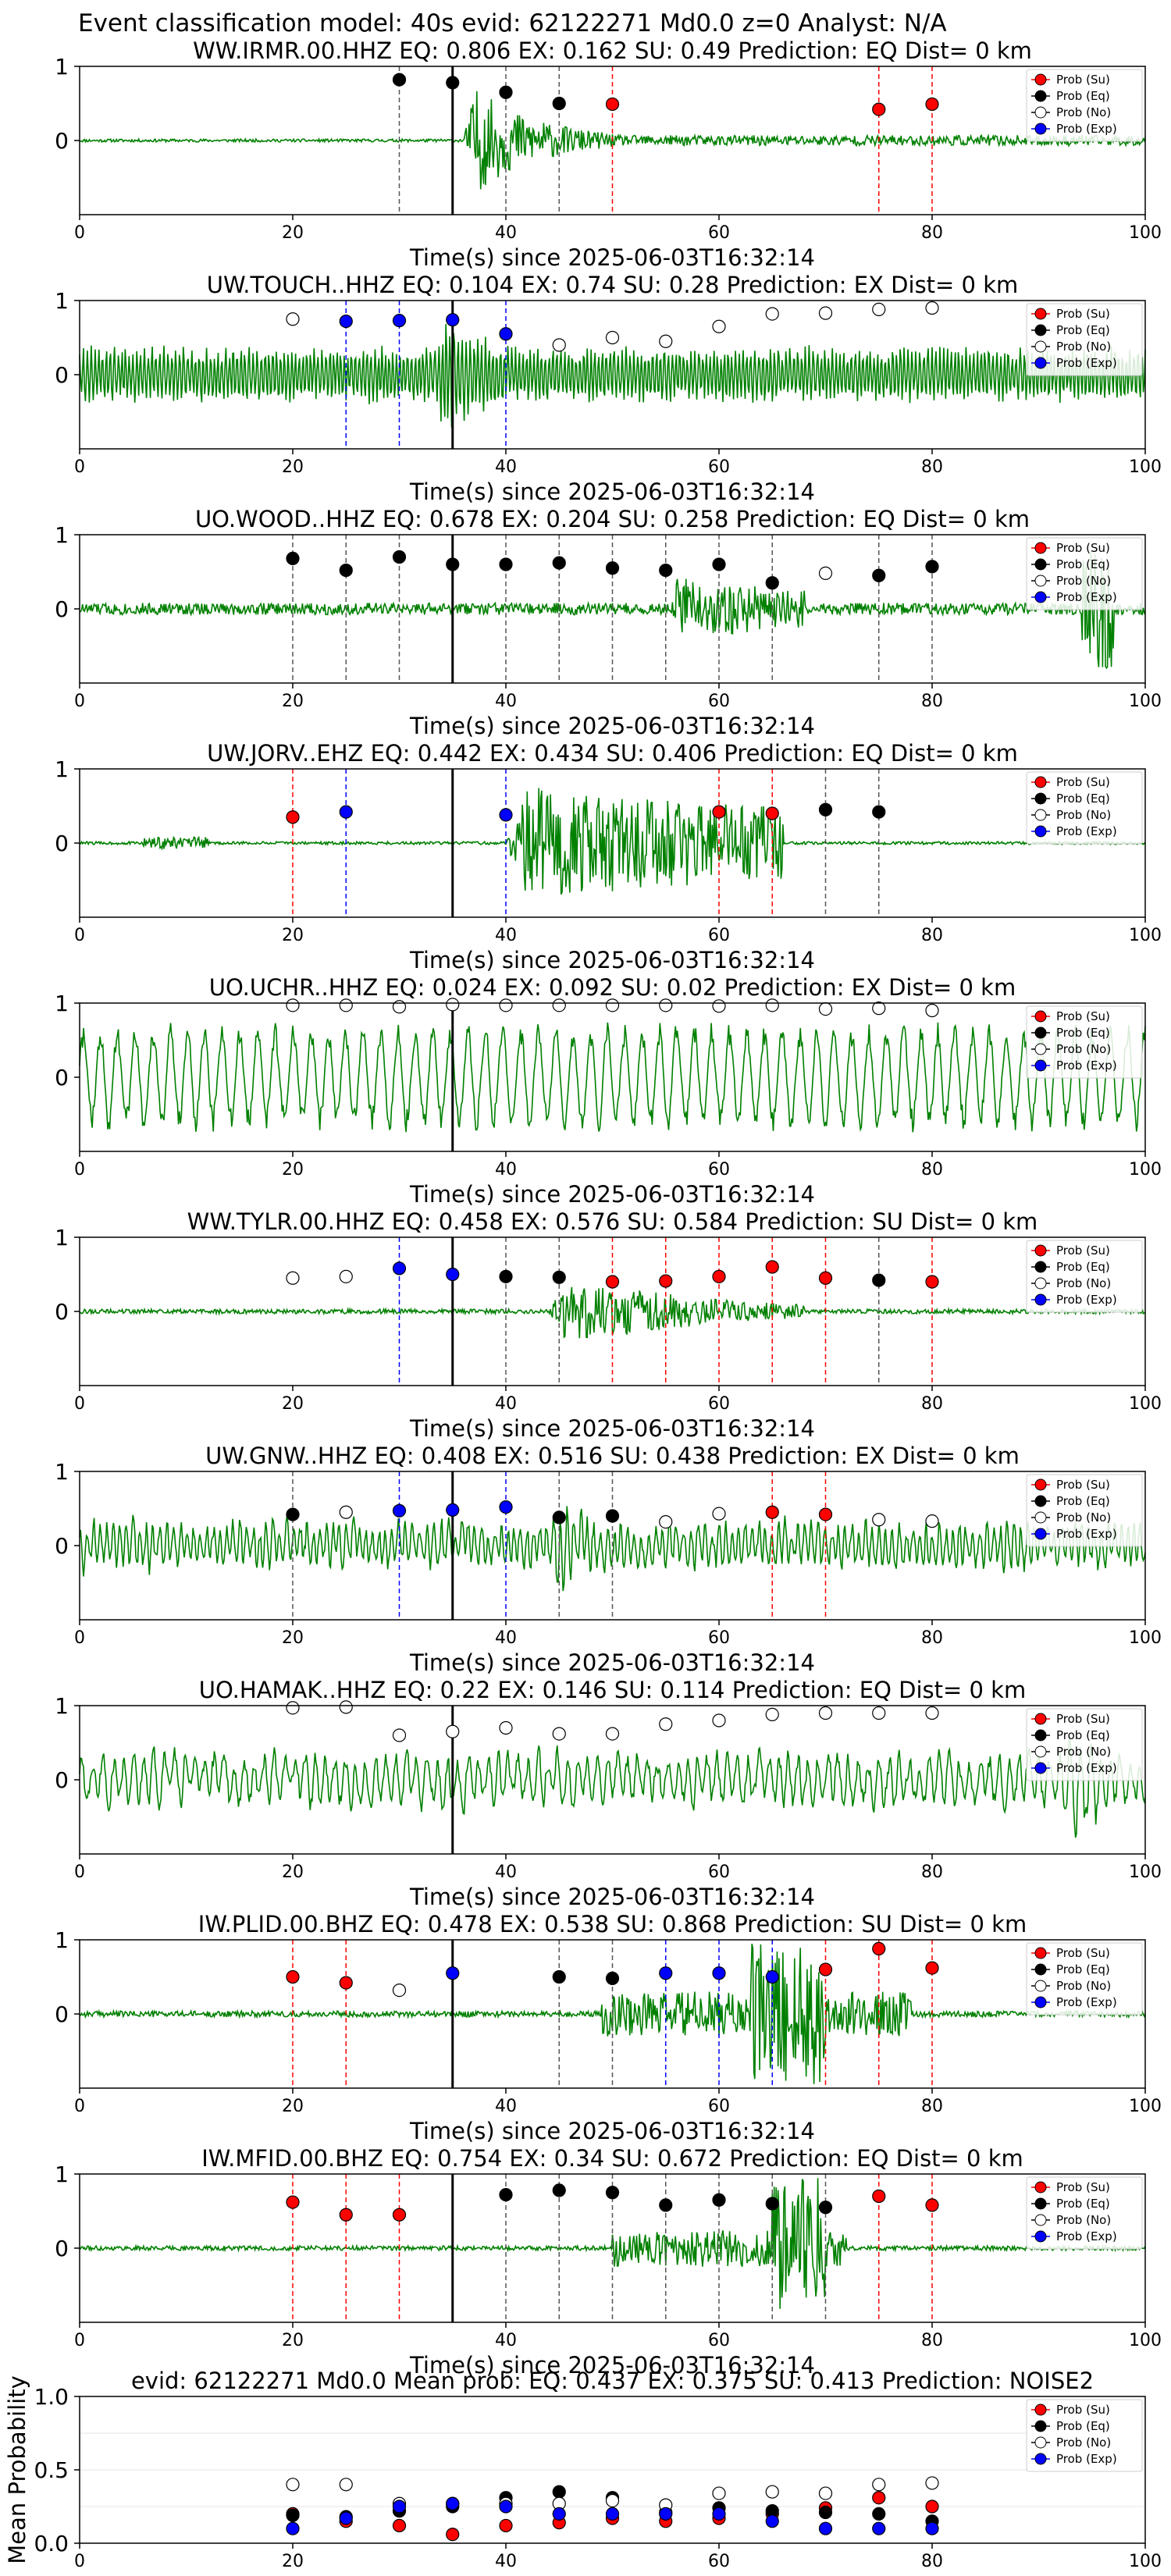 The width and height of the screenshot is (1171, 2576). What do you see at coordinates (612, 140) in the screenshot?
I see `waveform-trace` at bounding box center [612, 140].